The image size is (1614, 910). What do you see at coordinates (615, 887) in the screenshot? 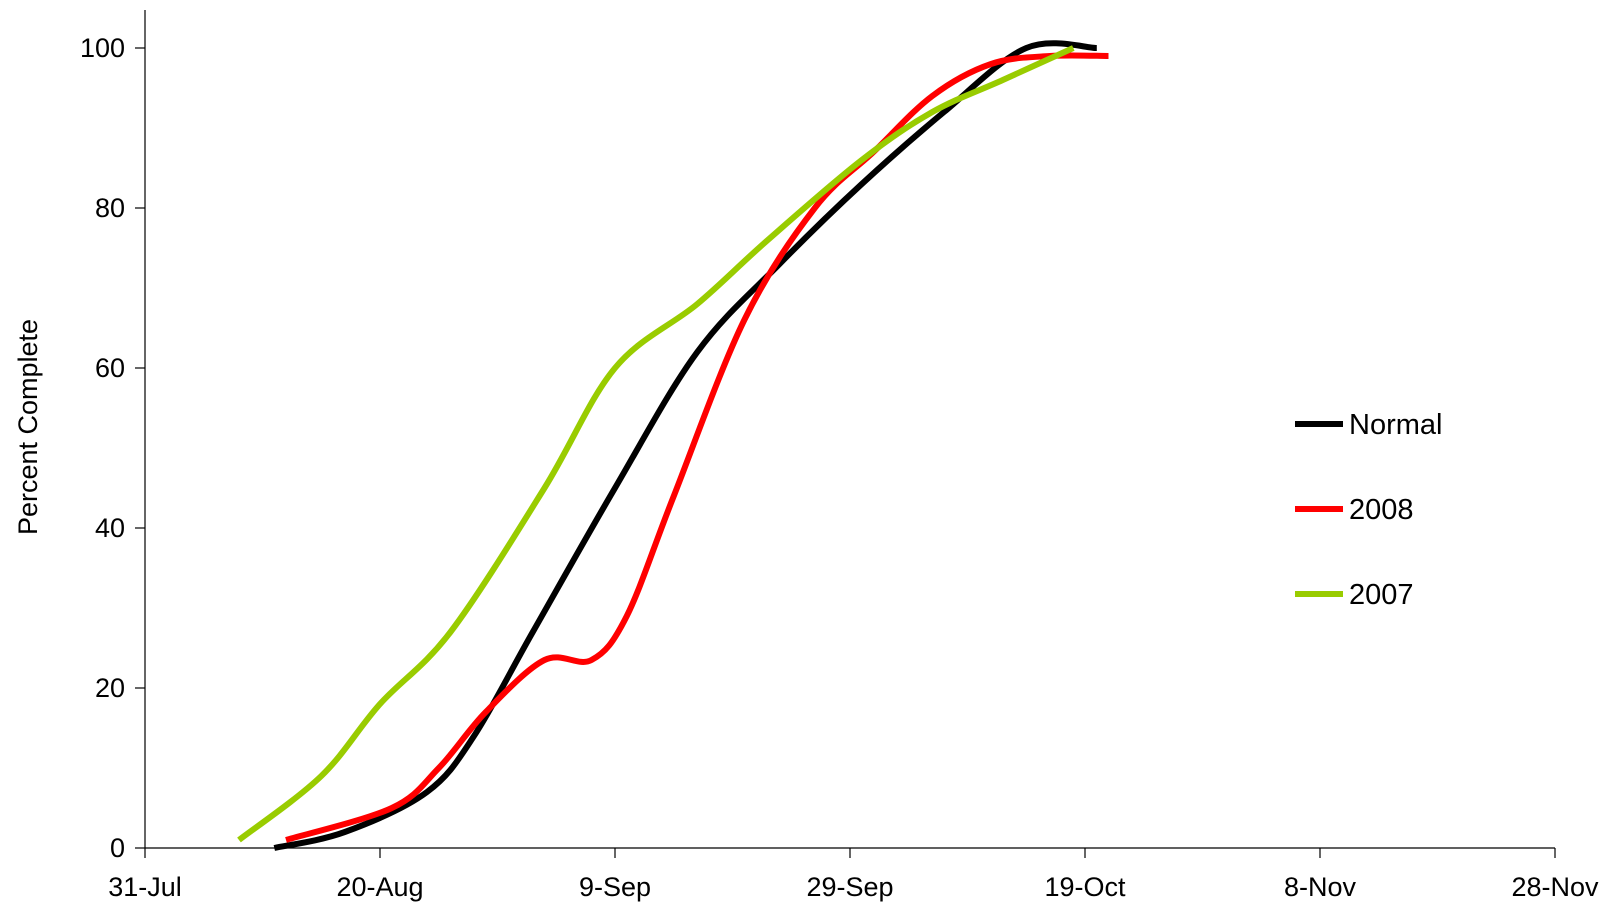
I see `x-tick-label: 9-Sep` at bounding box center [615, 887].